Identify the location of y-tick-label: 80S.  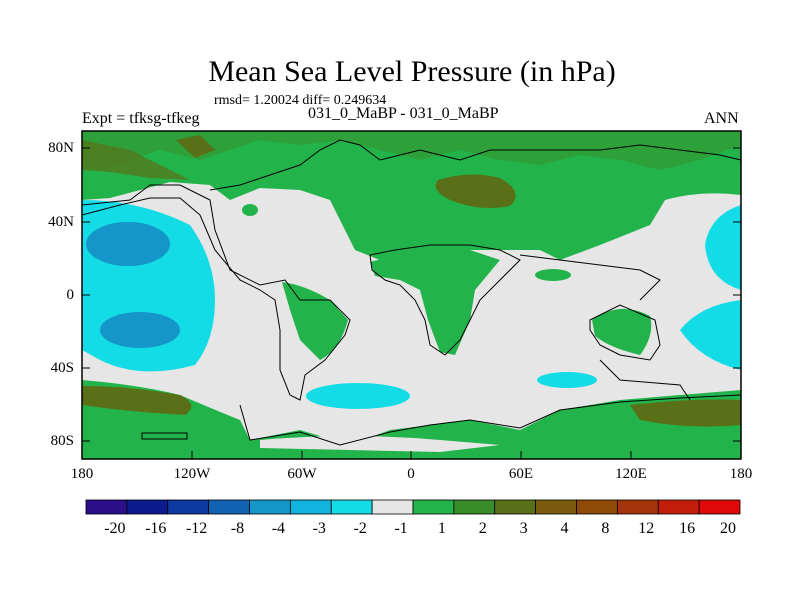
(62, 441).